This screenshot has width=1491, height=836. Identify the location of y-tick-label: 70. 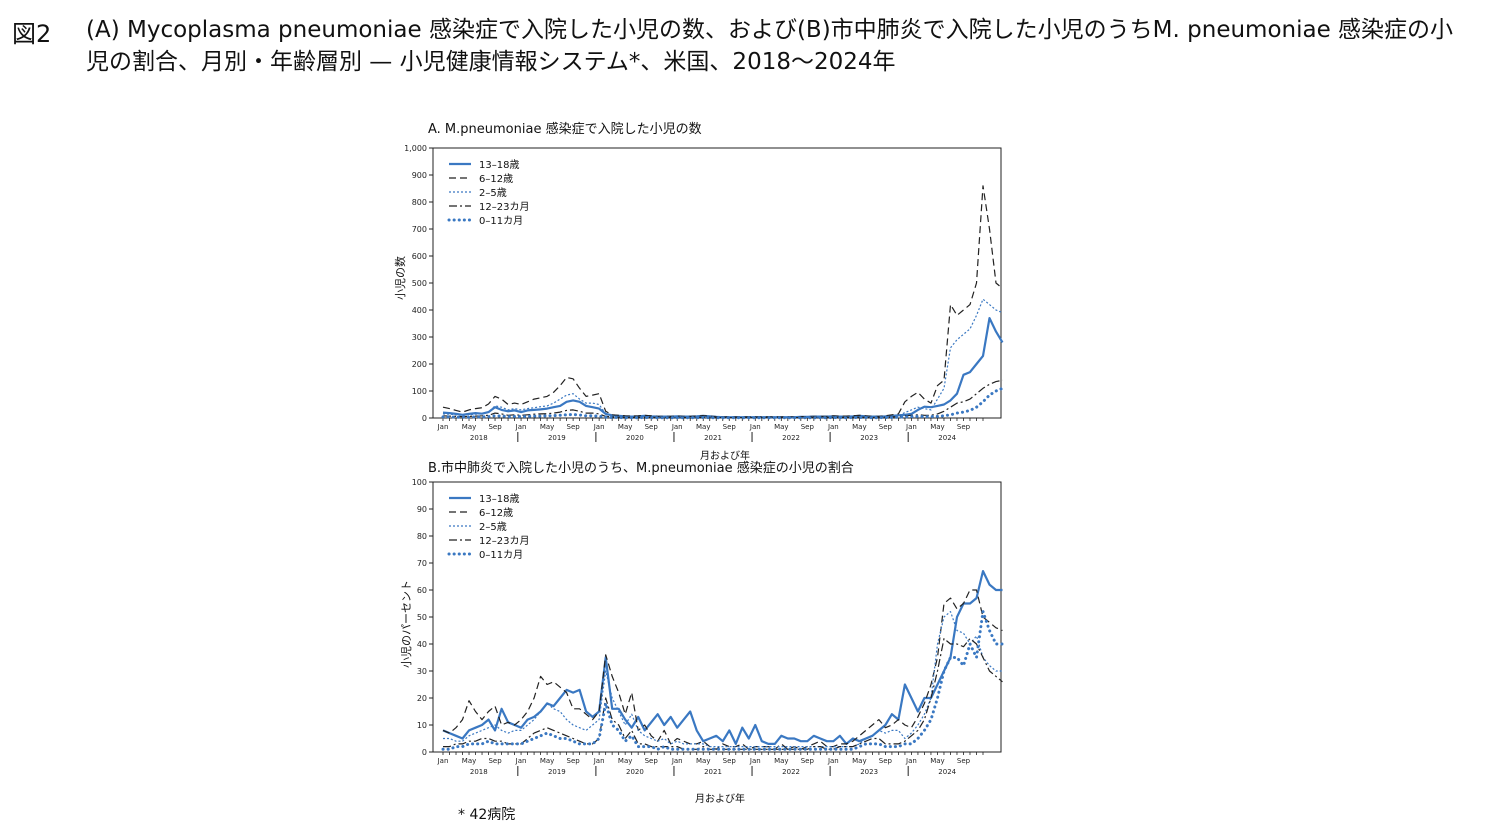
(422, 563).